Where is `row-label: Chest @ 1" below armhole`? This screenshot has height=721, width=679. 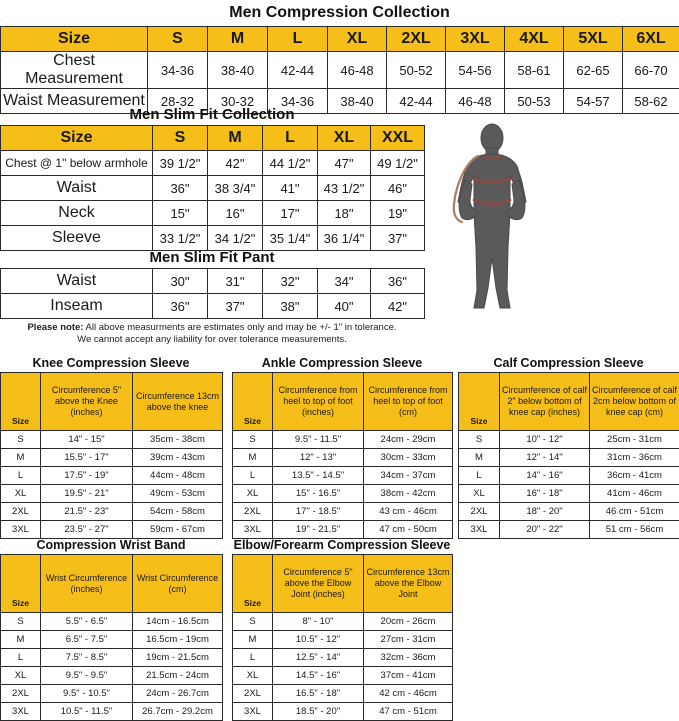 row-label: Chest @ 1" below armhole is located at coordinates (77, 163).